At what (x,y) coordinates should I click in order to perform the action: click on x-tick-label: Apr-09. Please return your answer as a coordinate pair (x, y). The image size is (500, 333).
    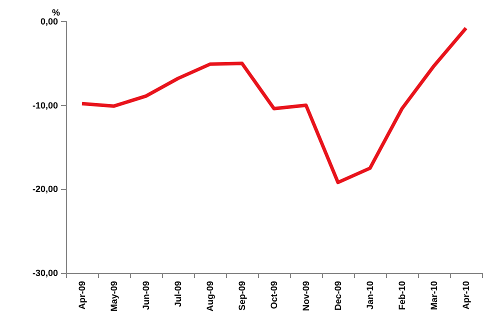
    Looking at the image, I should click on (82, 295).